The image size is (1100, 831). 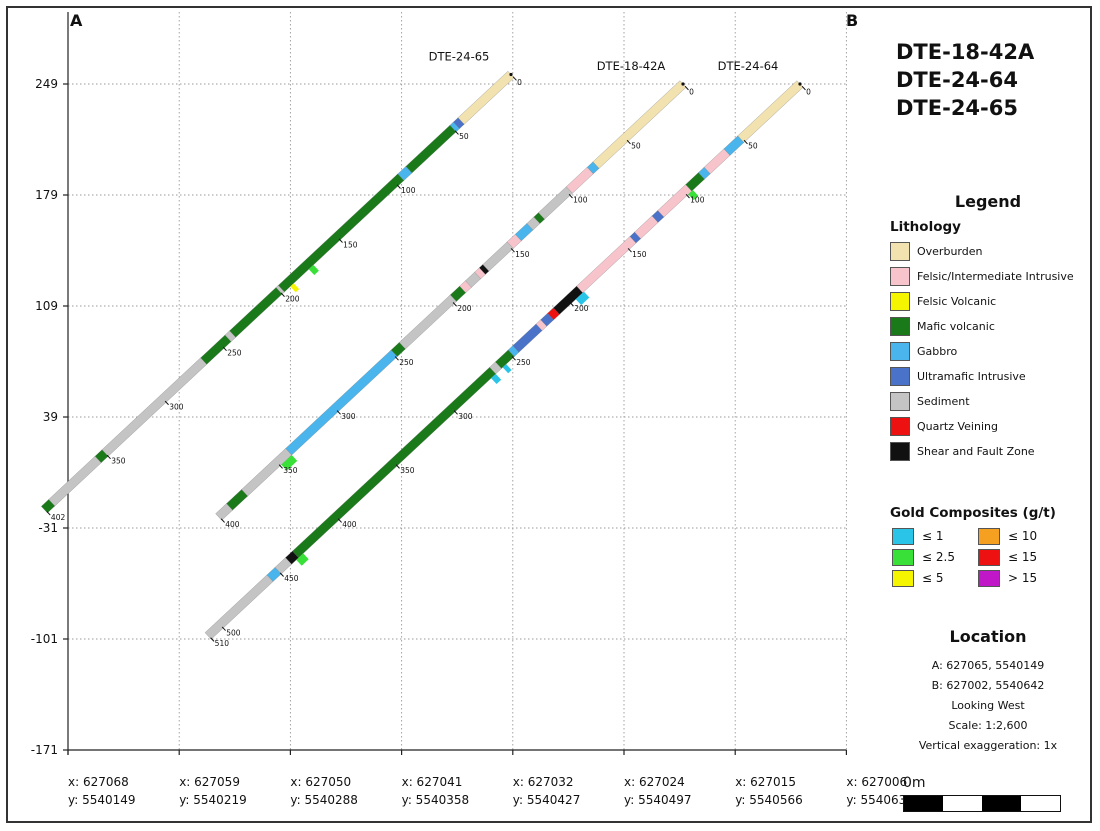 What do you see at coordinates (914, 783) in the screenshot?
I see `scale-bar-label: 0m` at bounding box center [914, 783].